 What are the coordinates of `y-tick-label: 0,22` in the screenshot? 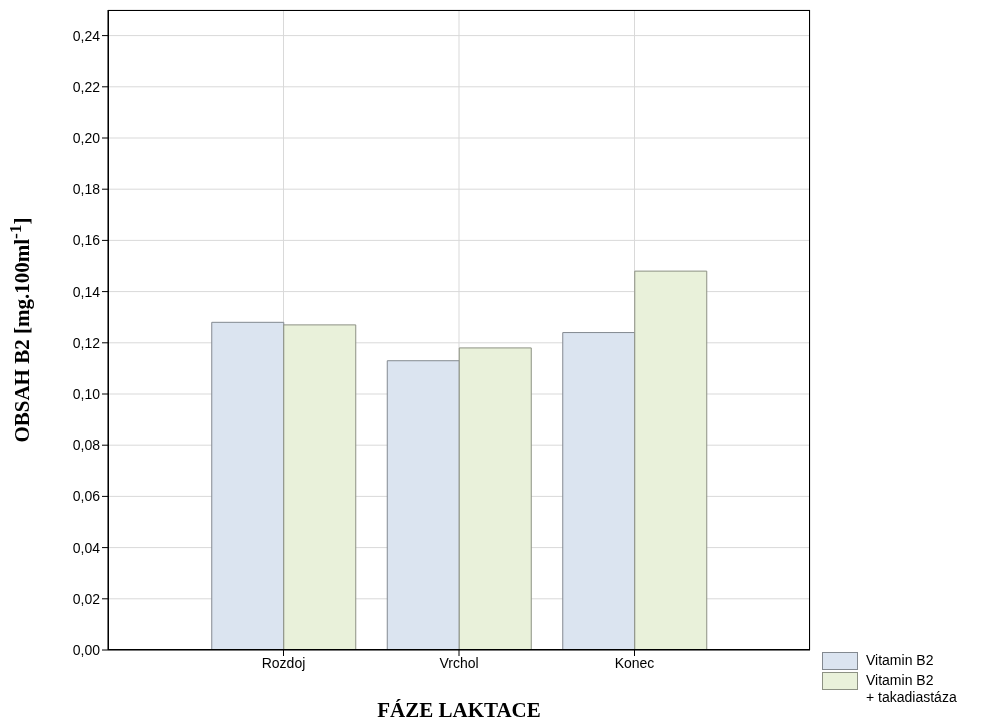 It's located at (86, 86).